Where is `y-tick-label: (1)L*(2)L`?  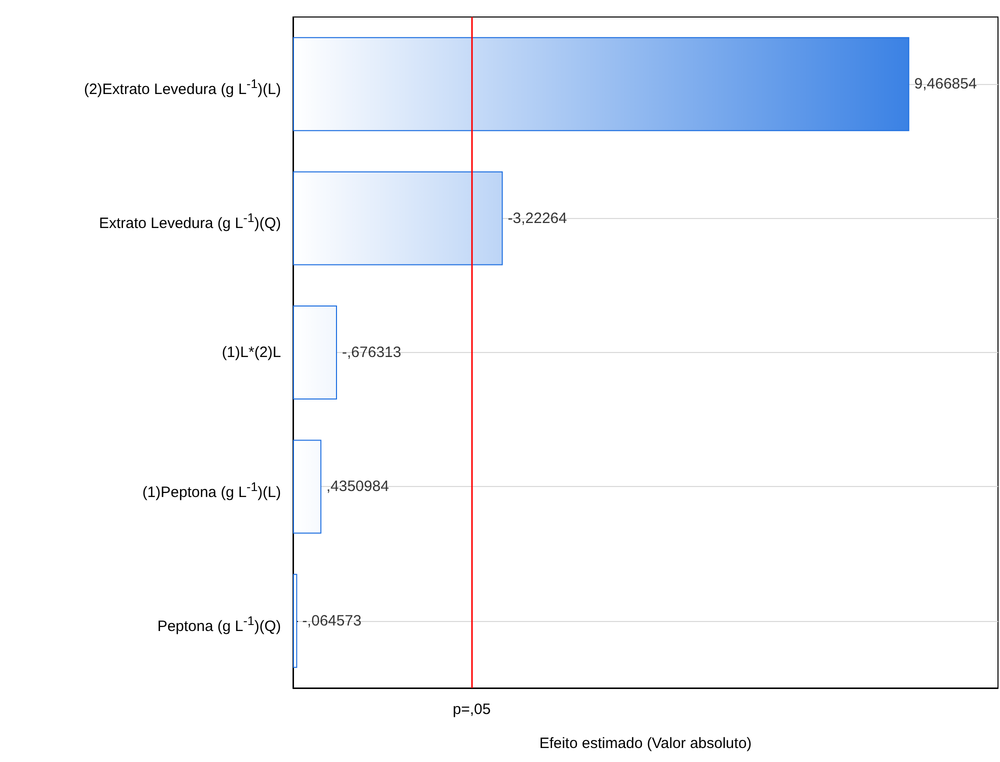 y-tick-label: (1)L*(2)L is located at coordinates (251, 352).